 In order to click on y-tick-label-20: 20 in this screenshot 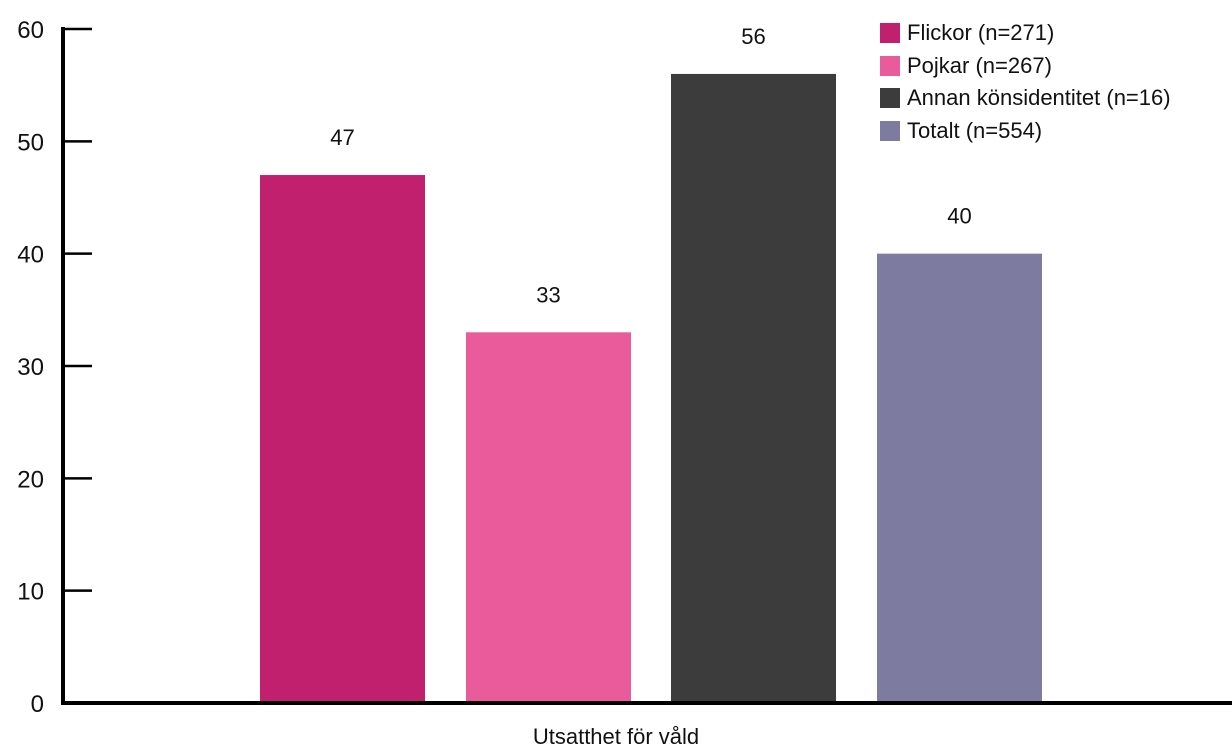, I will do `click(30, 479)`.